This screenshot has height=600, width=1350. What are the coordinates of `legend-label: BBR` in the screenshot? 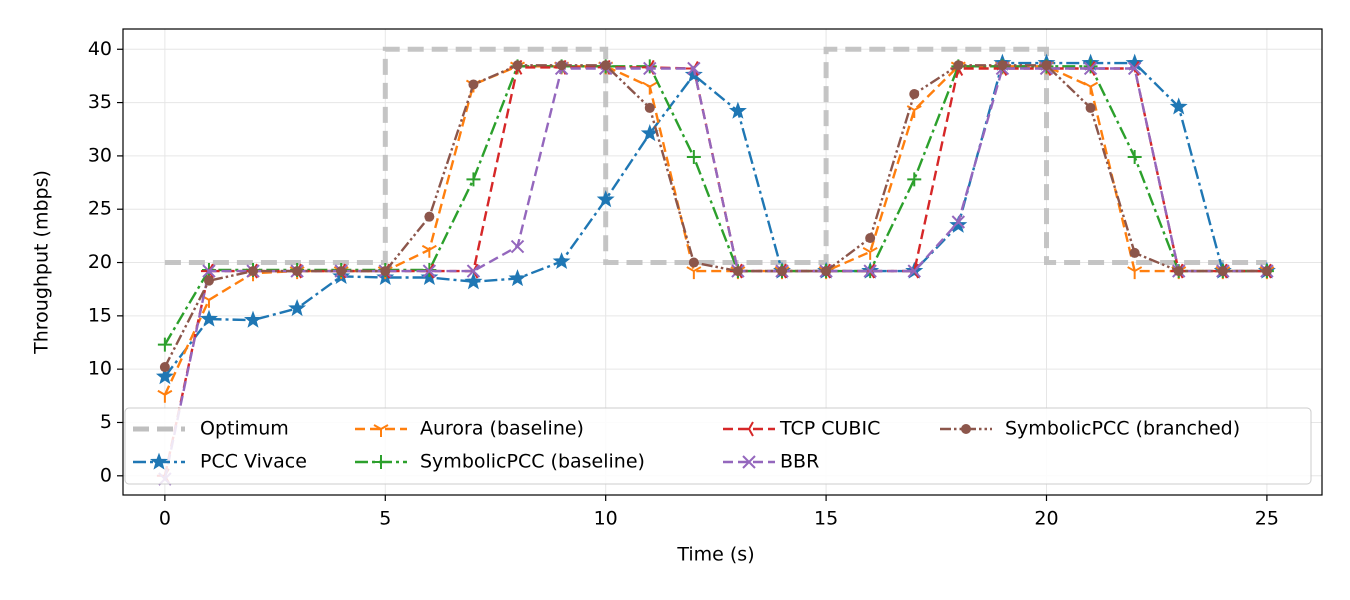 It's located at (799, 462).